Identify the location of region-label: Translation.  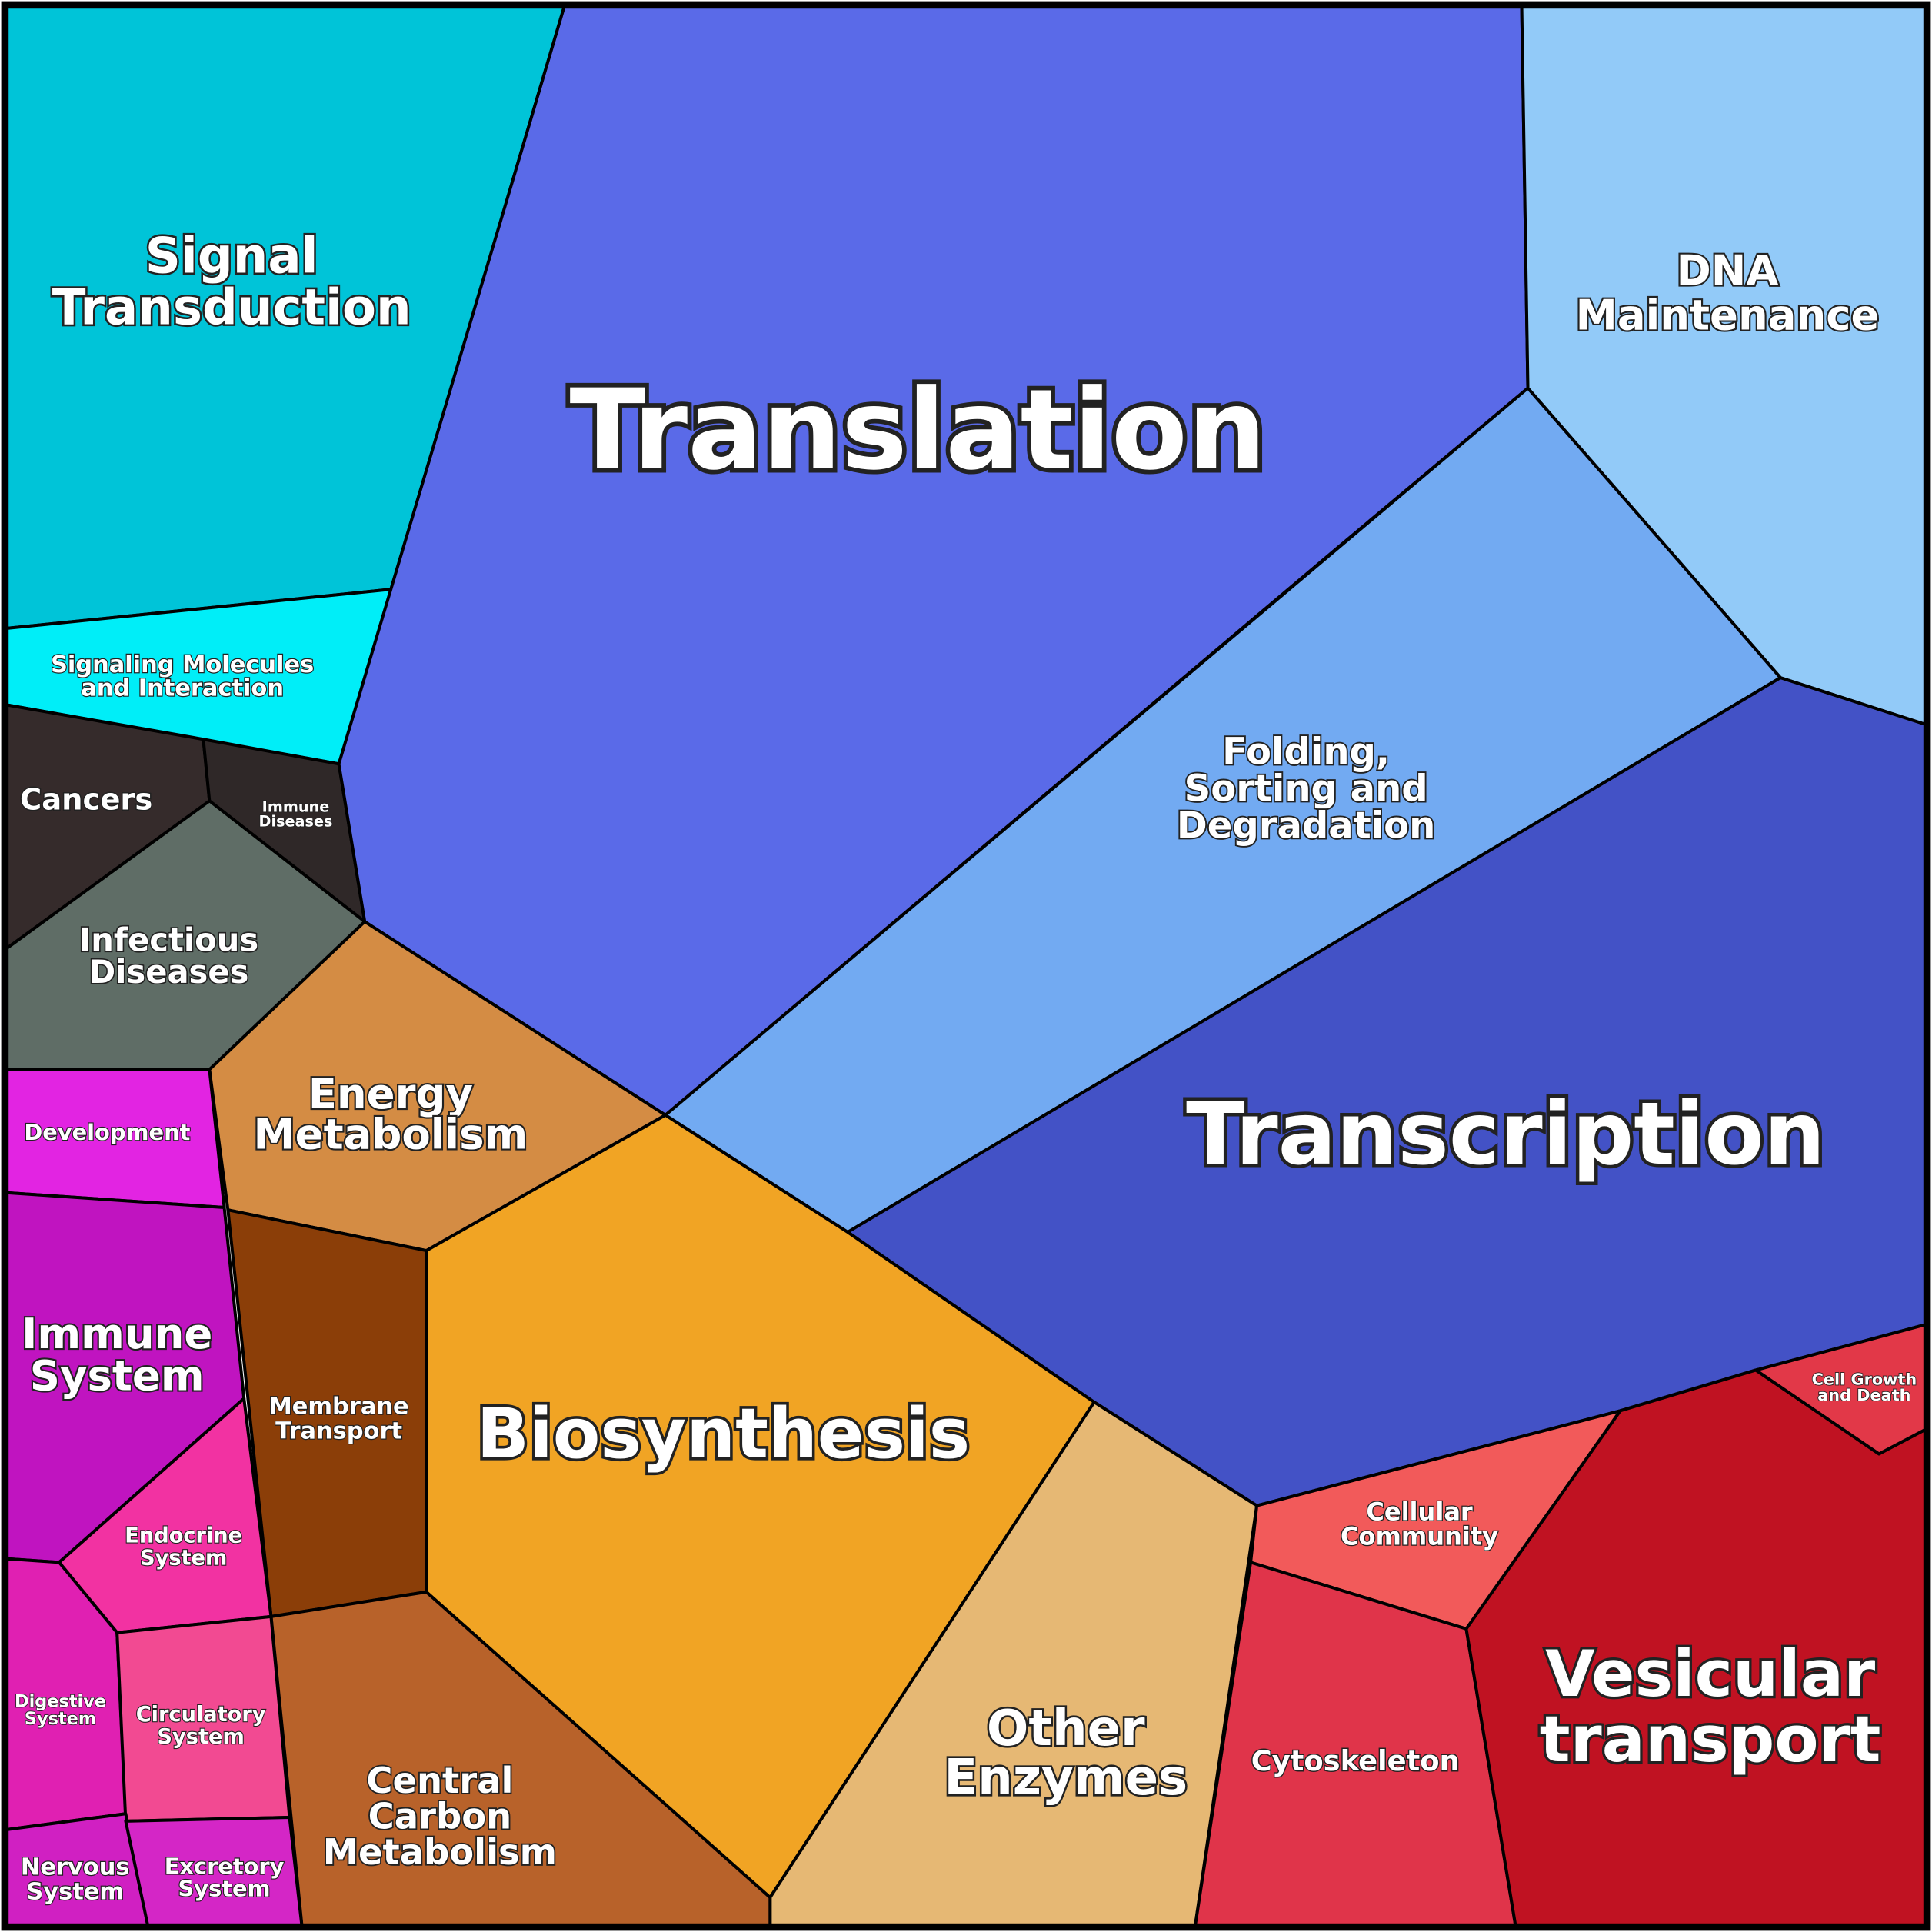
(917, 430).